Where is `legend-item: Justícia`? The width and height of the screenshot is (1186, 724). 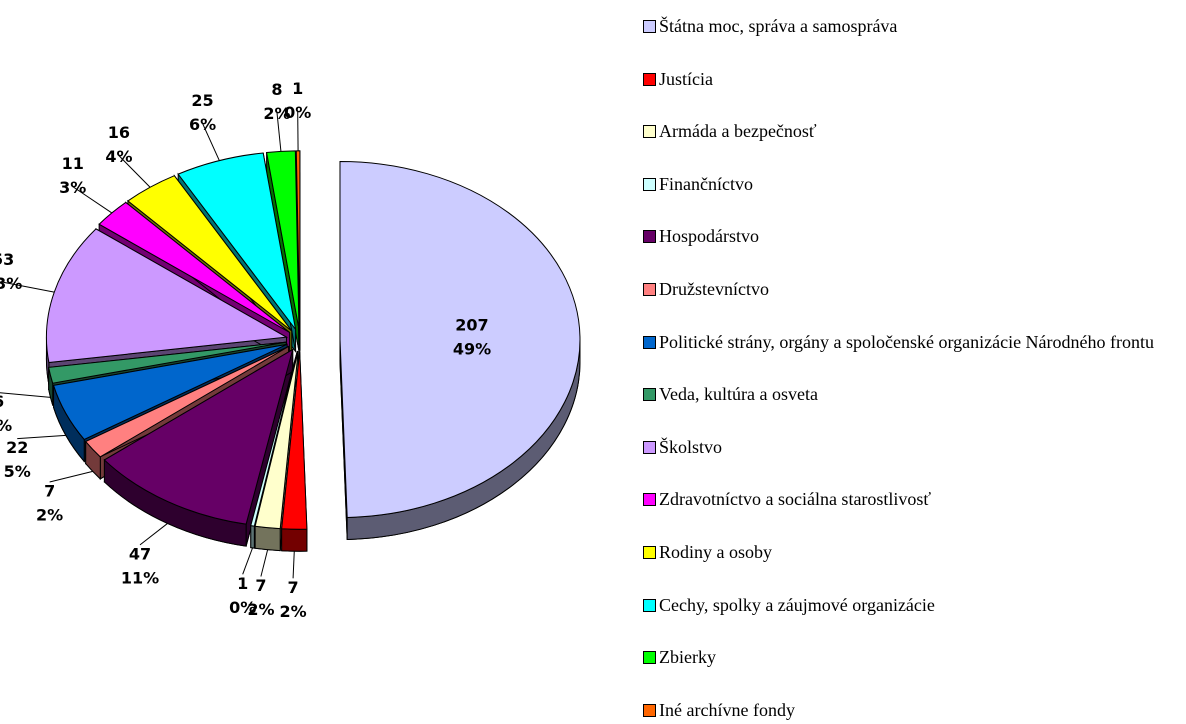
legend-item: Justícia is located at coordinates (913, 79).